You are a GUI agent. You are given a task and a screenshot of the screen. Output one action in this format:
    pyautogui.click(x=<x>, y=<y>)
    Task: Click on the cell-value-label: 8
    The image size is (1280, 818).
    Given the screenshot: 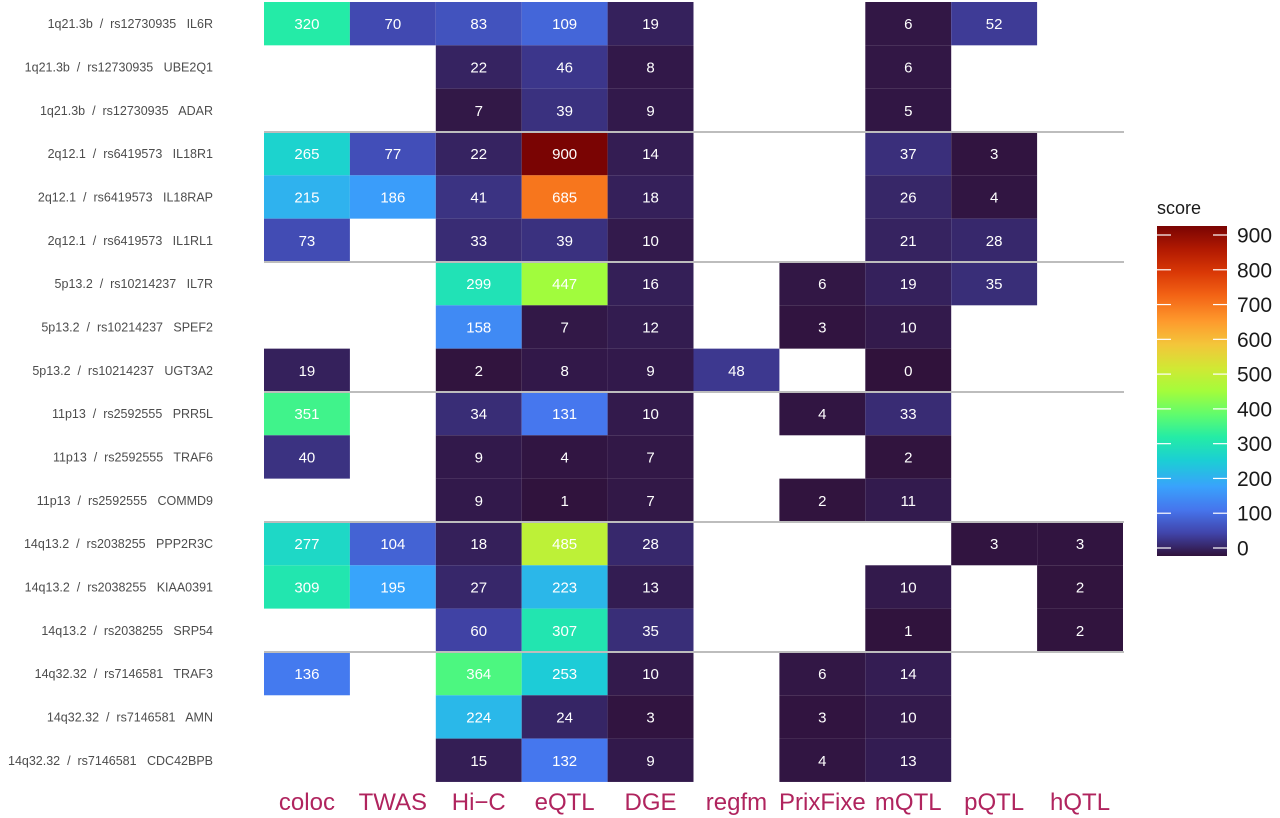 What is the action you would take?
    pyautogui.click(x=650, y=68)
    